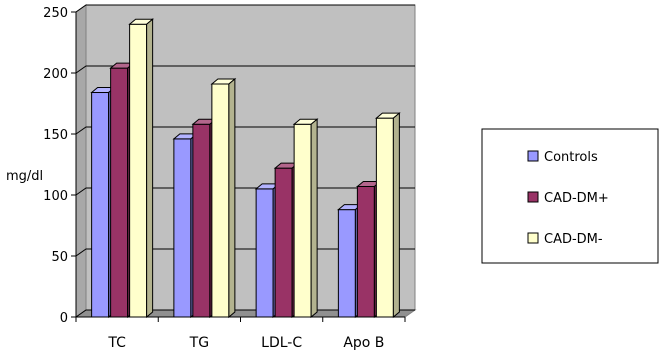 This screenshot has height=360, width=665. I want to click on x-tick-label: Apo B, so click(363, 343).